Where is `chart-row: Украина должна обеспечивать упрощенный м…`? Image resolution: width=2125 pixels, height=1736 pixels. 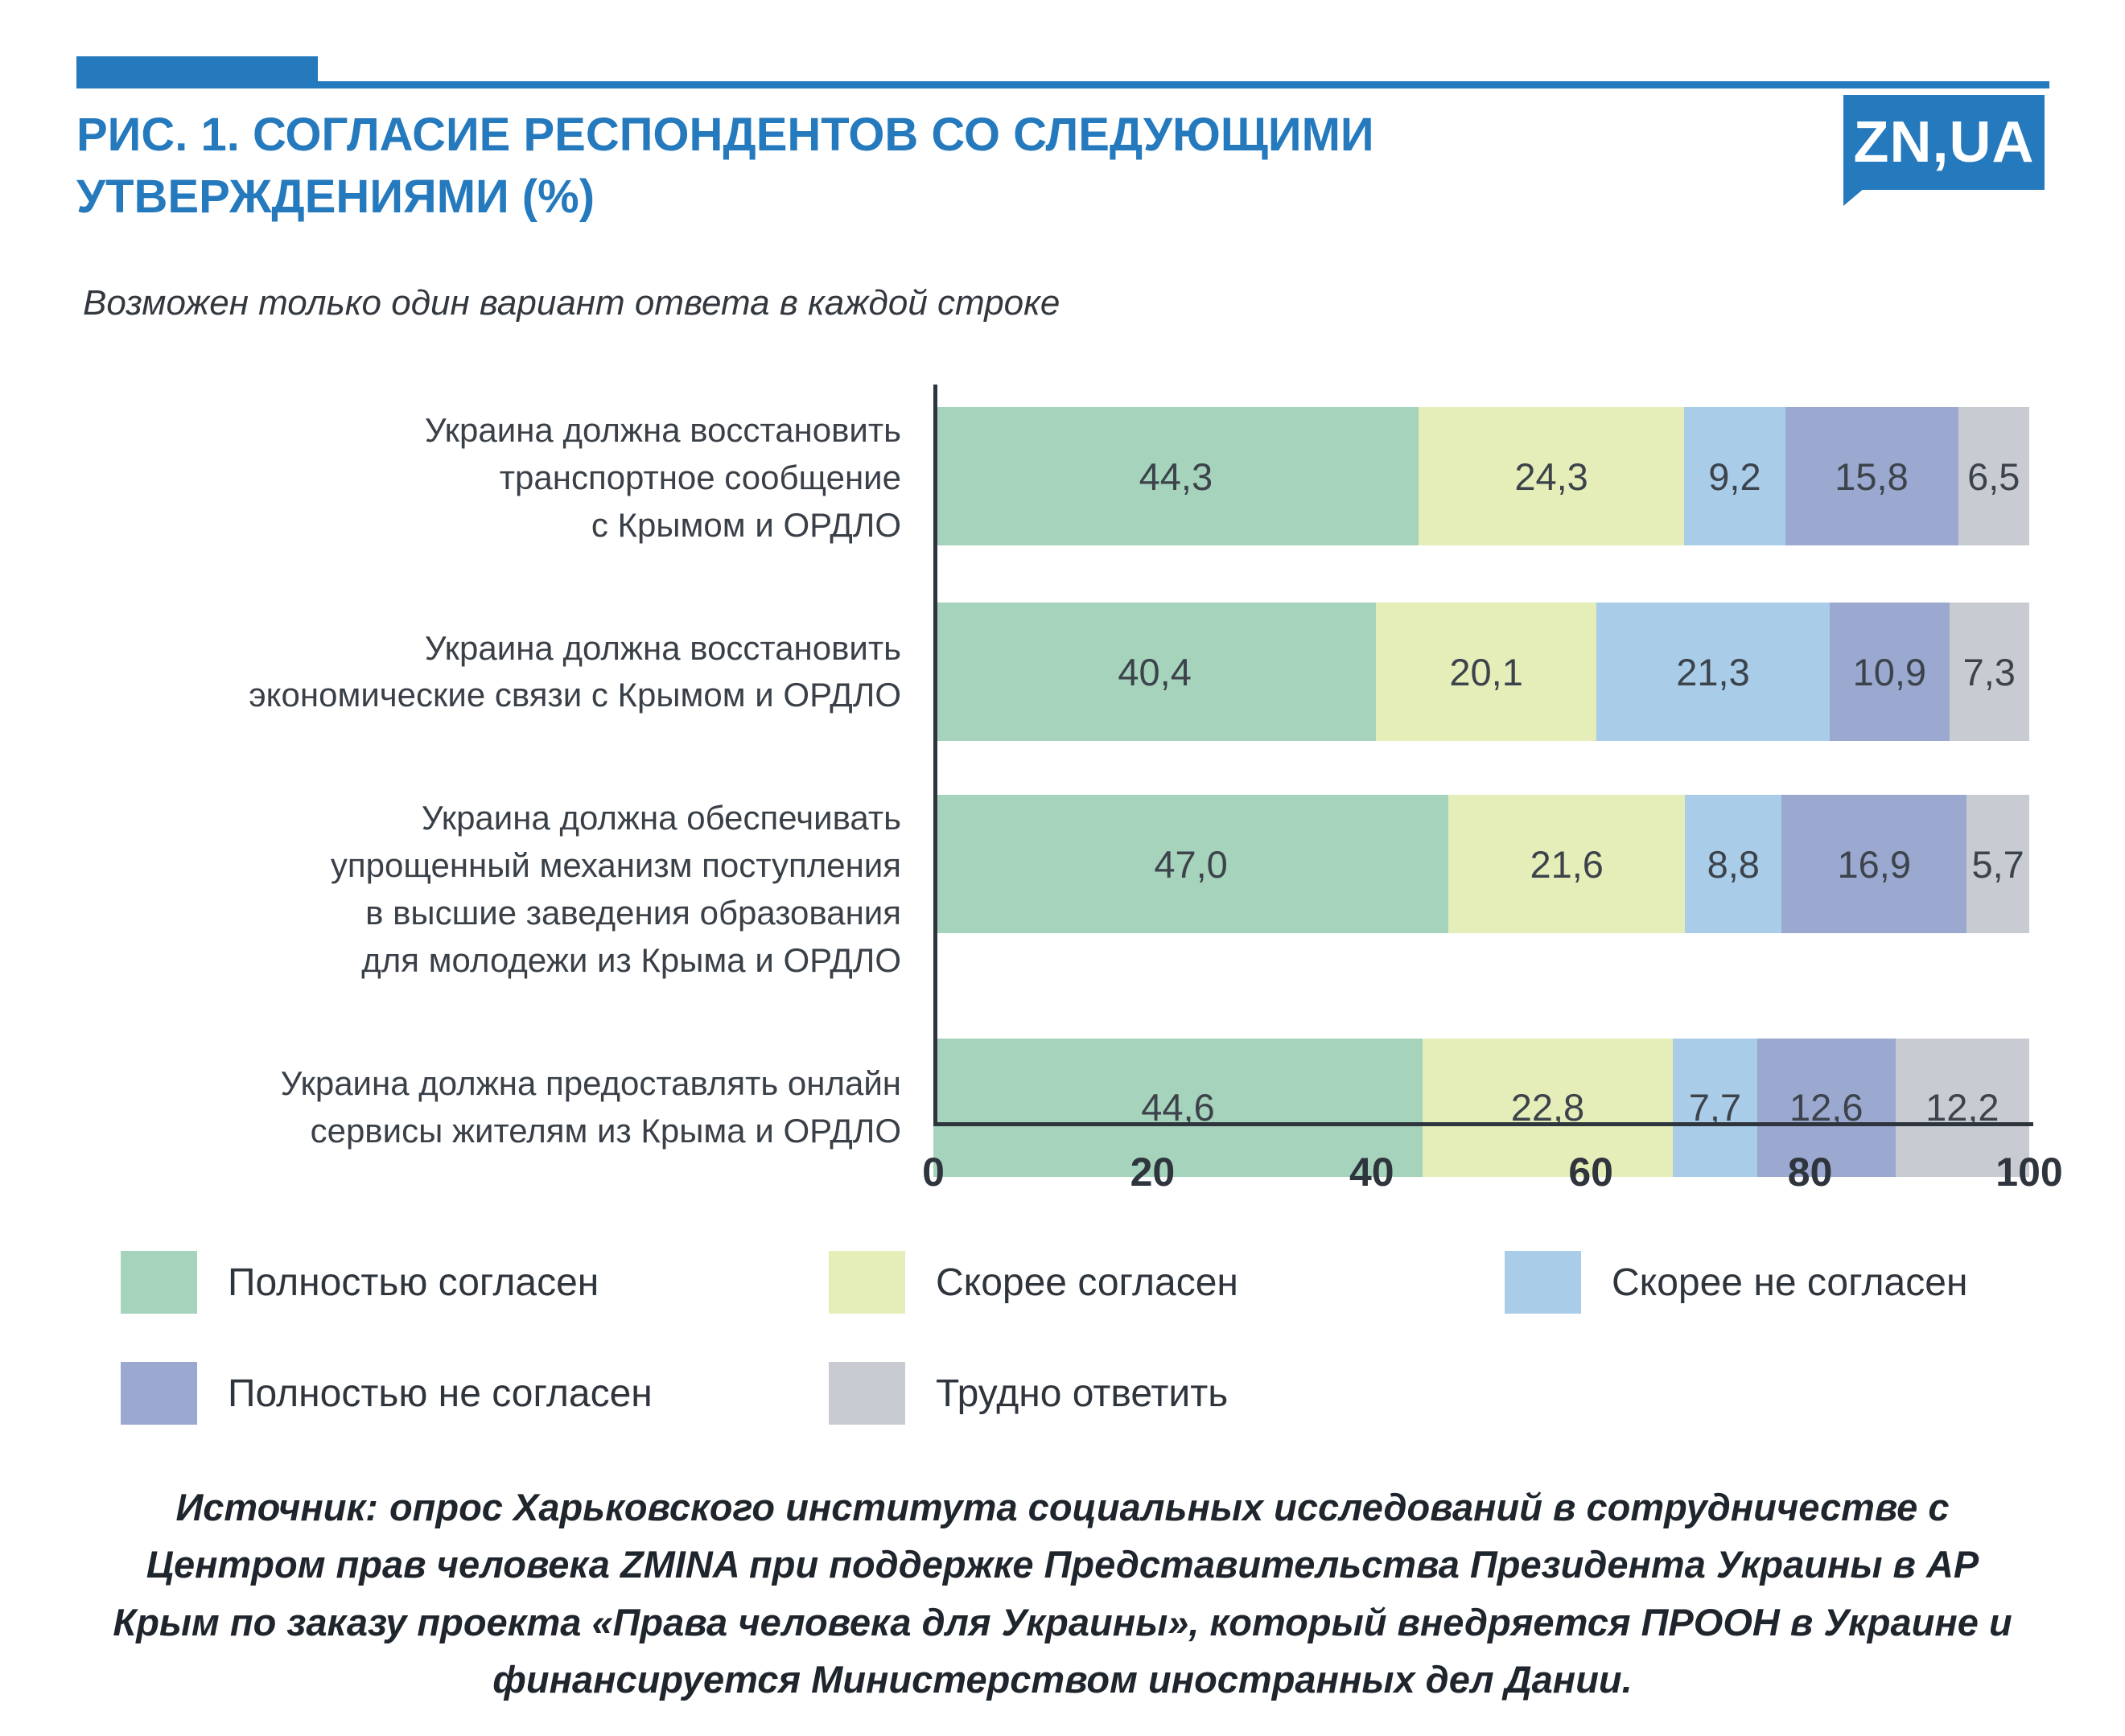 chart-row: Украина должна обеспечивать упрощенный м… is located at coordinates (1054, 889).